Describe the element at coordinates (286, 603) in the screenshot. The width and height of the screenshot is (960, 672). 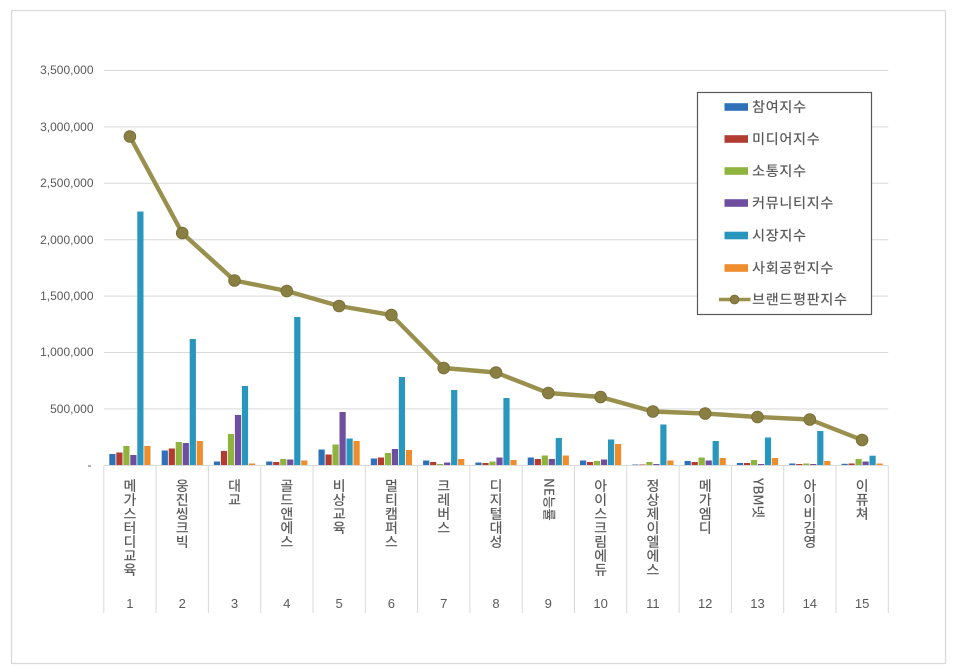
I see `svg-text: 4` at that location.